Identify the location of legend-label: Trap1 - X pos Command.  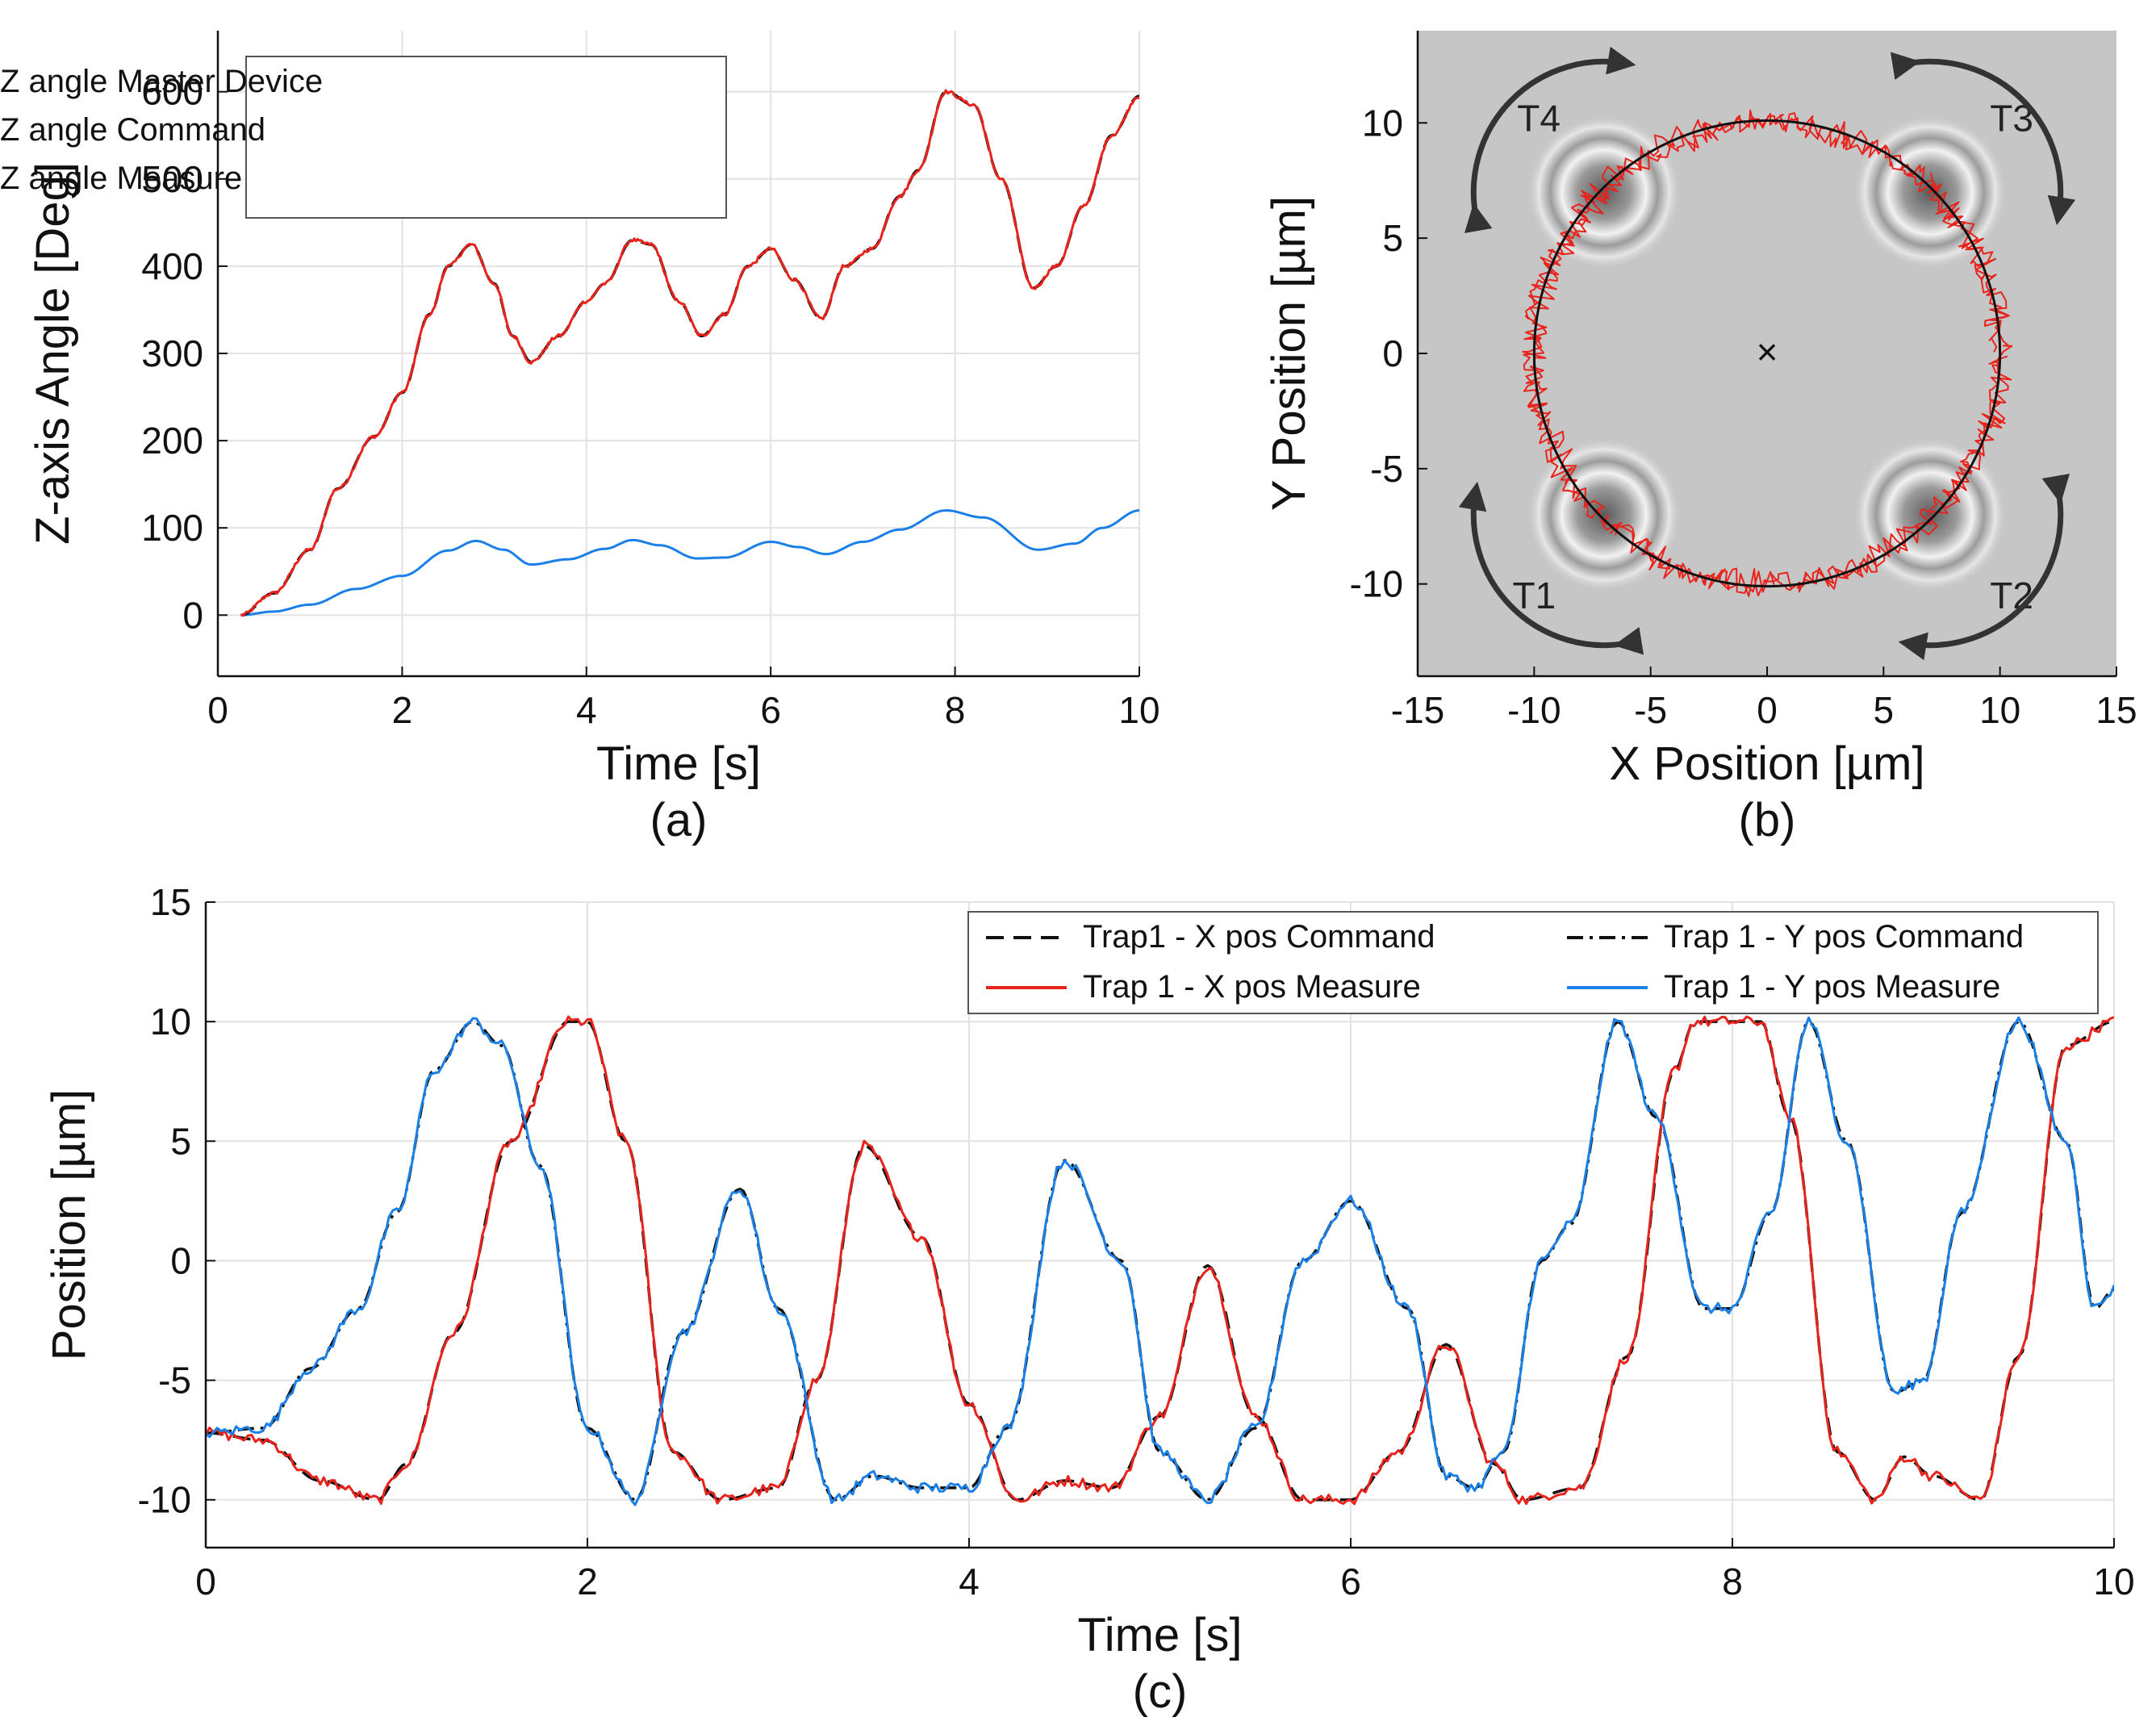
(1259, 937).